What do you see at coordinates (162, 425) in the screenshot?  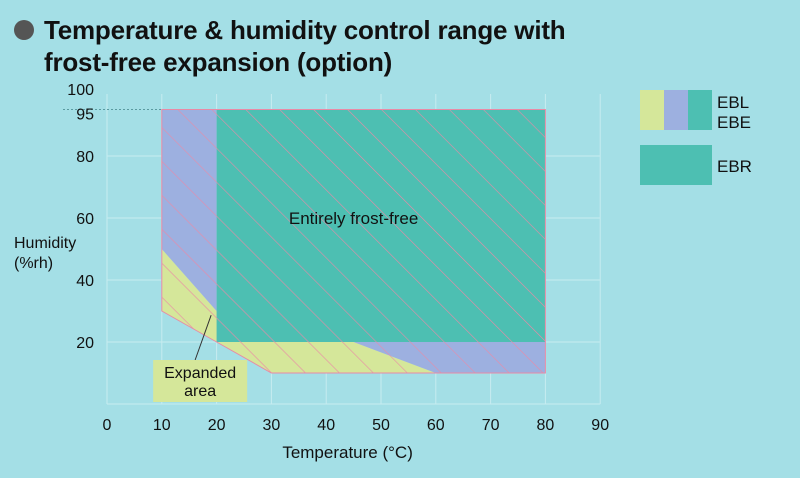 I see `x-tick-label: 10` at bounding box center [162, 425].